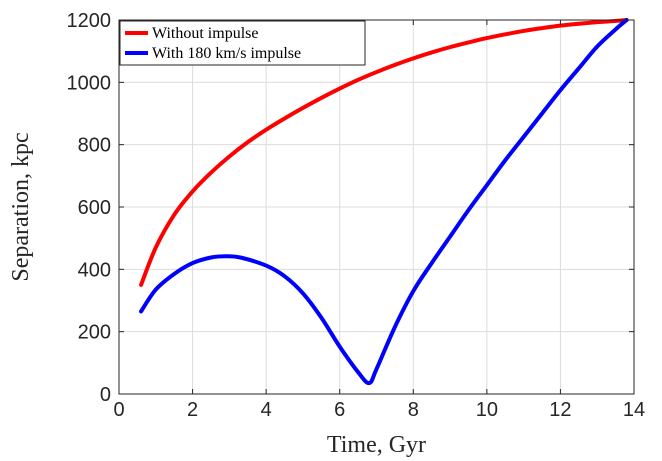  What do you see at coordinates (94, 333) in the screenshot?
I see `y-tick-label: 200` at bounding box center [94, 333].